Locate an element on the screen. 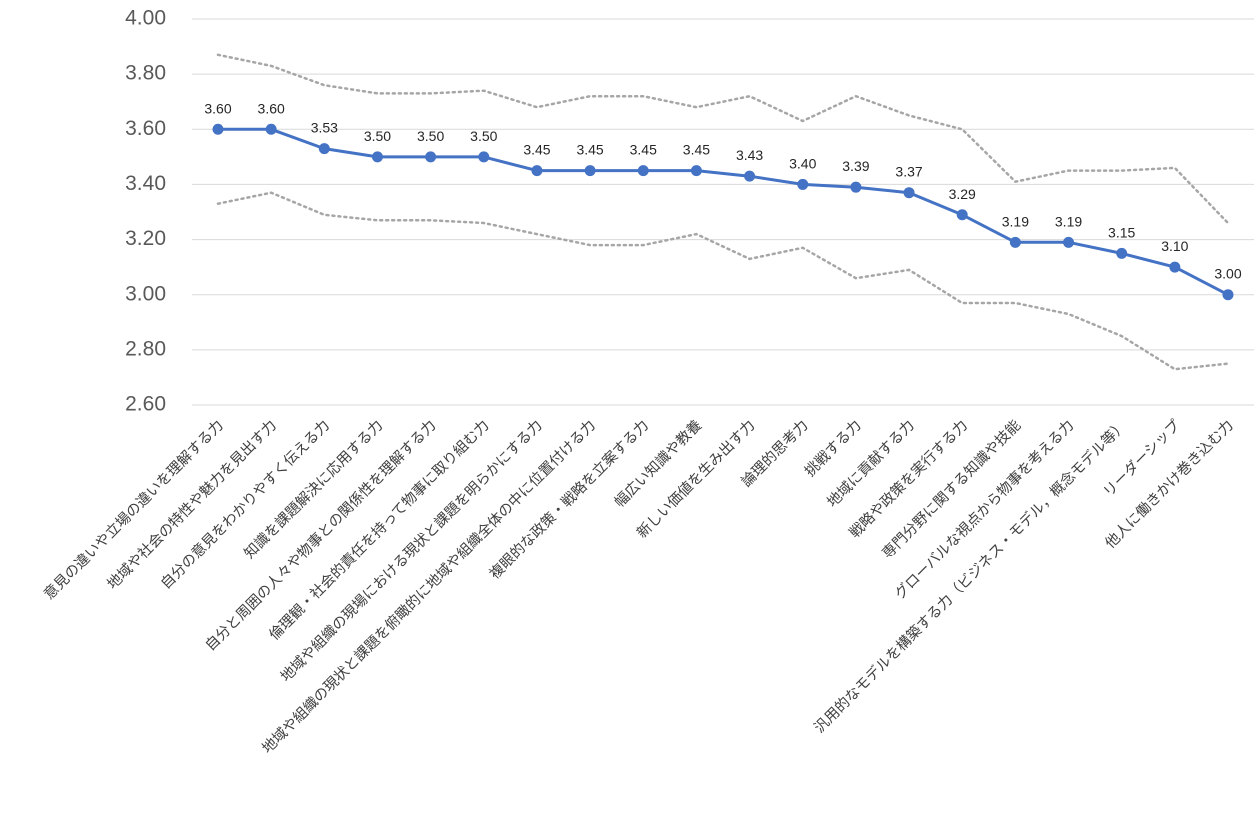  data-label: 3.37 is located at coordinates (908, 172).